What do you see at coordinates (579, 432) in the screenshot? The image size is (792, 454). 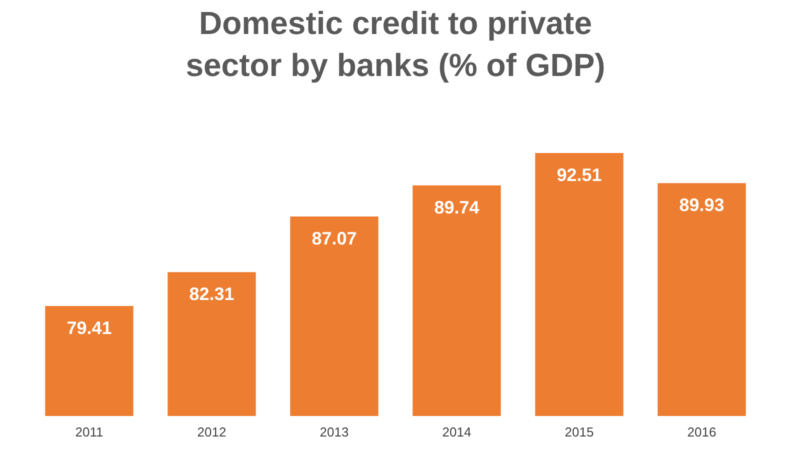 I see `x-tick-label: 2015` at bounding box center [579, 432].